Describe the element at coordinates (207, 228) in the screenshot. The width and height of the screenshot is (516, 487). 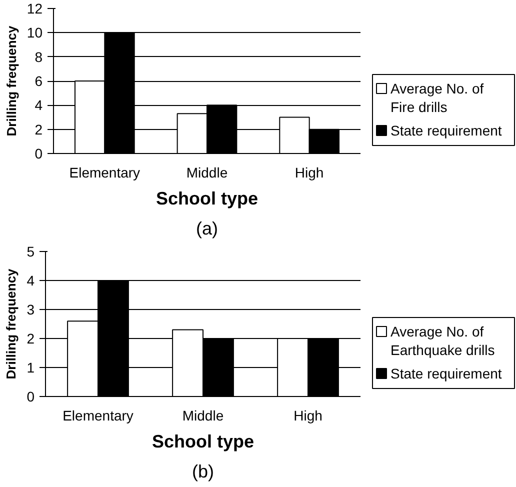
I see `text: (a)` at that location.